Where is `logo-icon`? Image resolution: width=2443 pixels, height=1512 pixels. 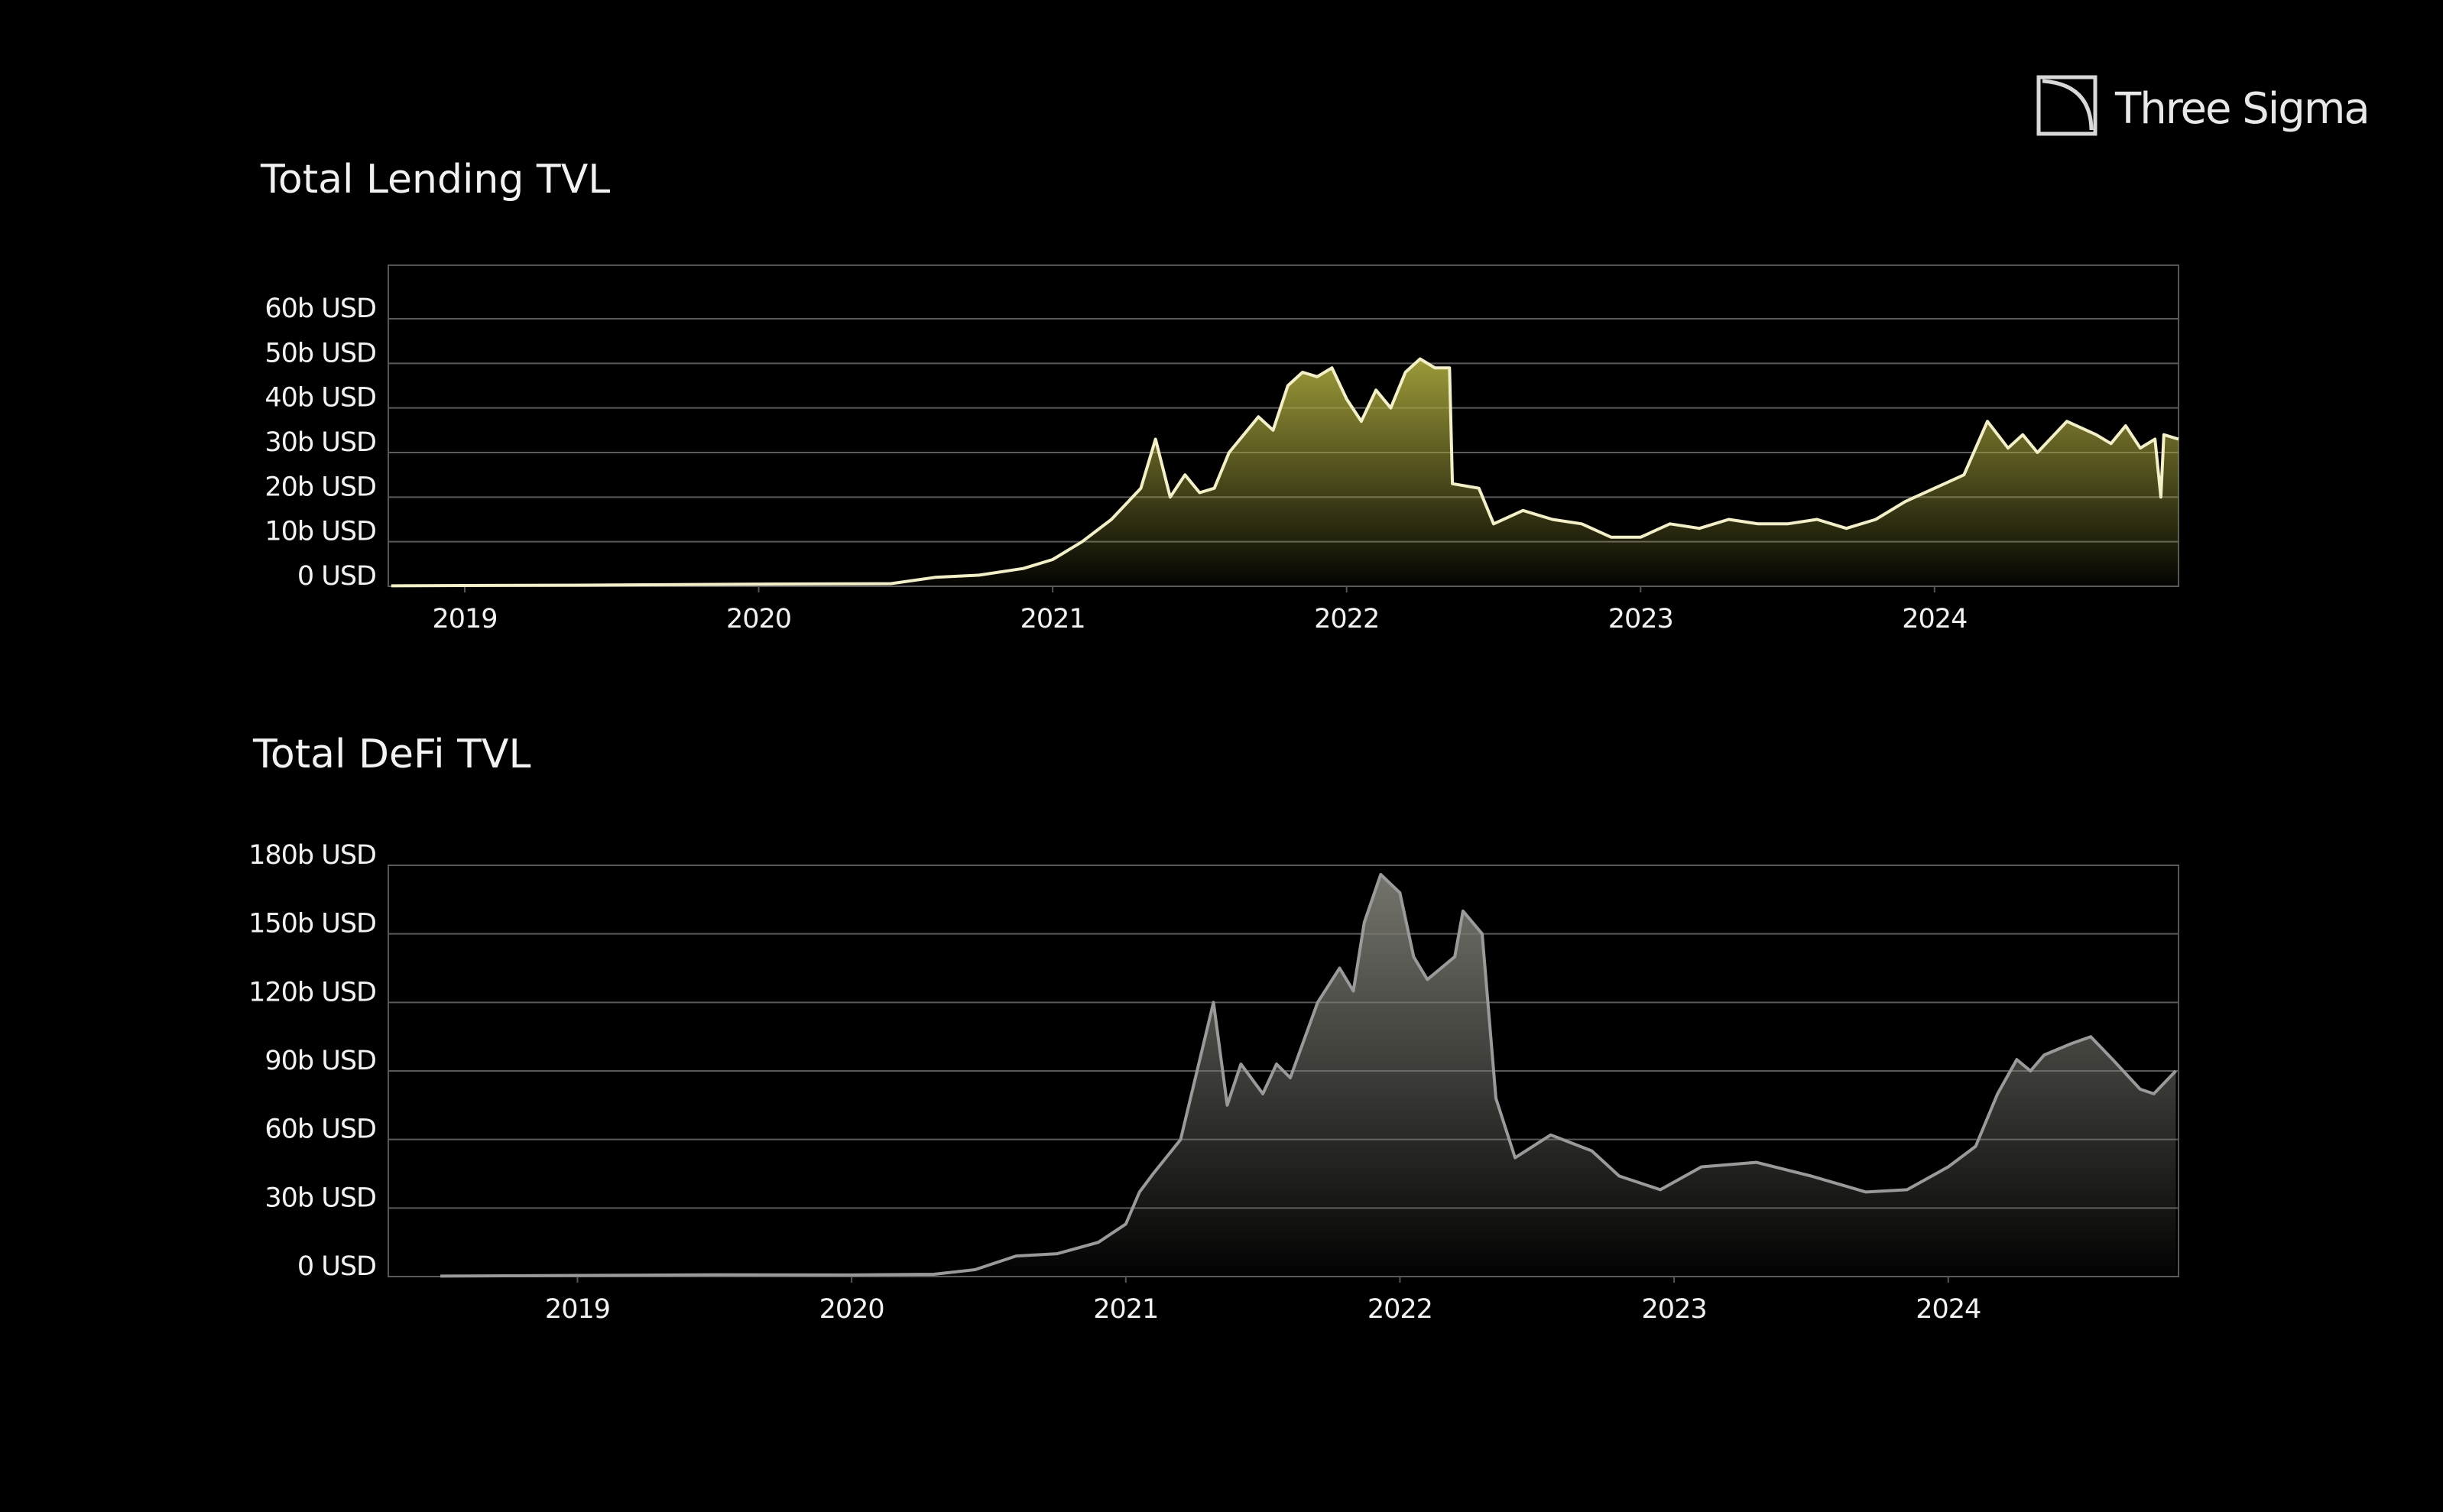 logo-icon is located at coordinates (2066, 106).